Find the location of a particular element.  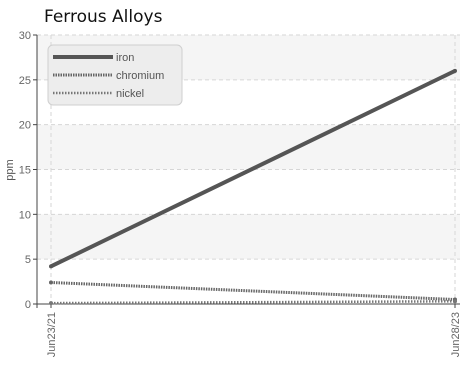

y-tick-label: 30 is located at coordinates (25, 36).